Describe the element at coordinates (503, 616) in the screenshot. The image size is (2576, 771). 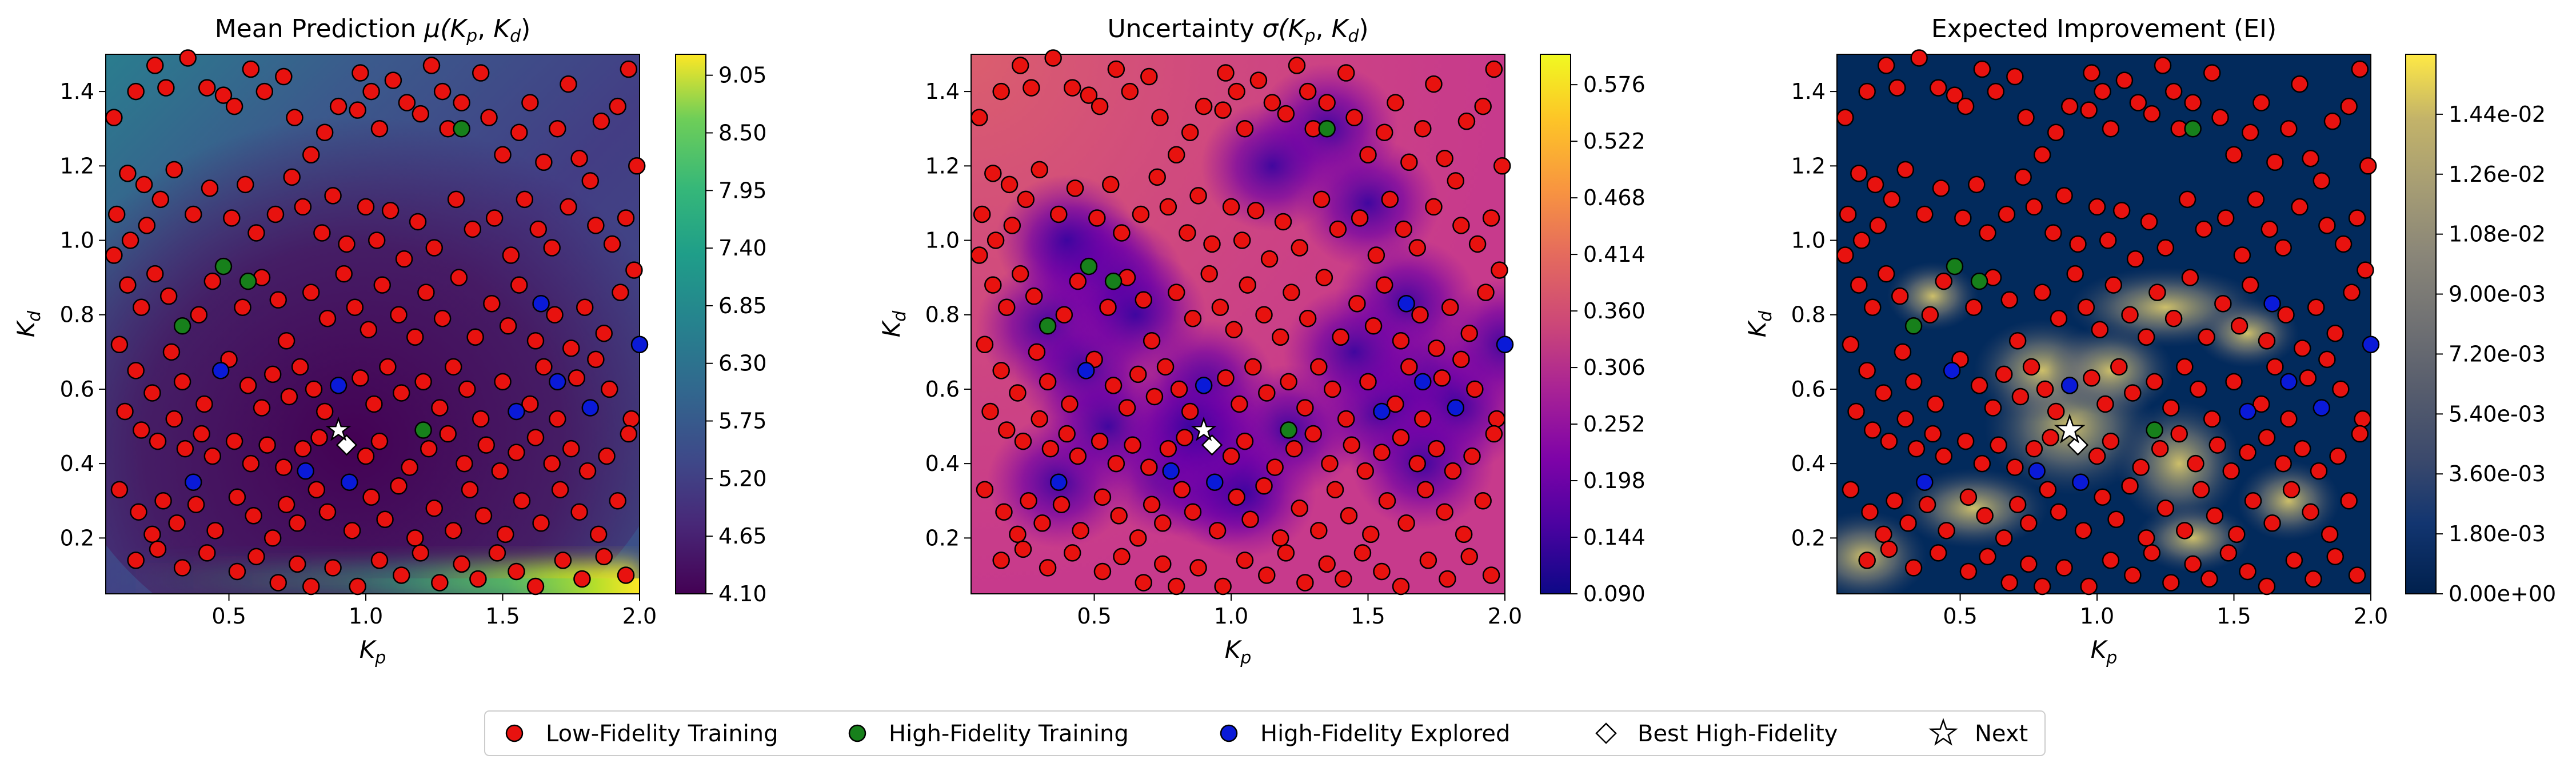
I see `x-tick-label: 1.5` at that location.